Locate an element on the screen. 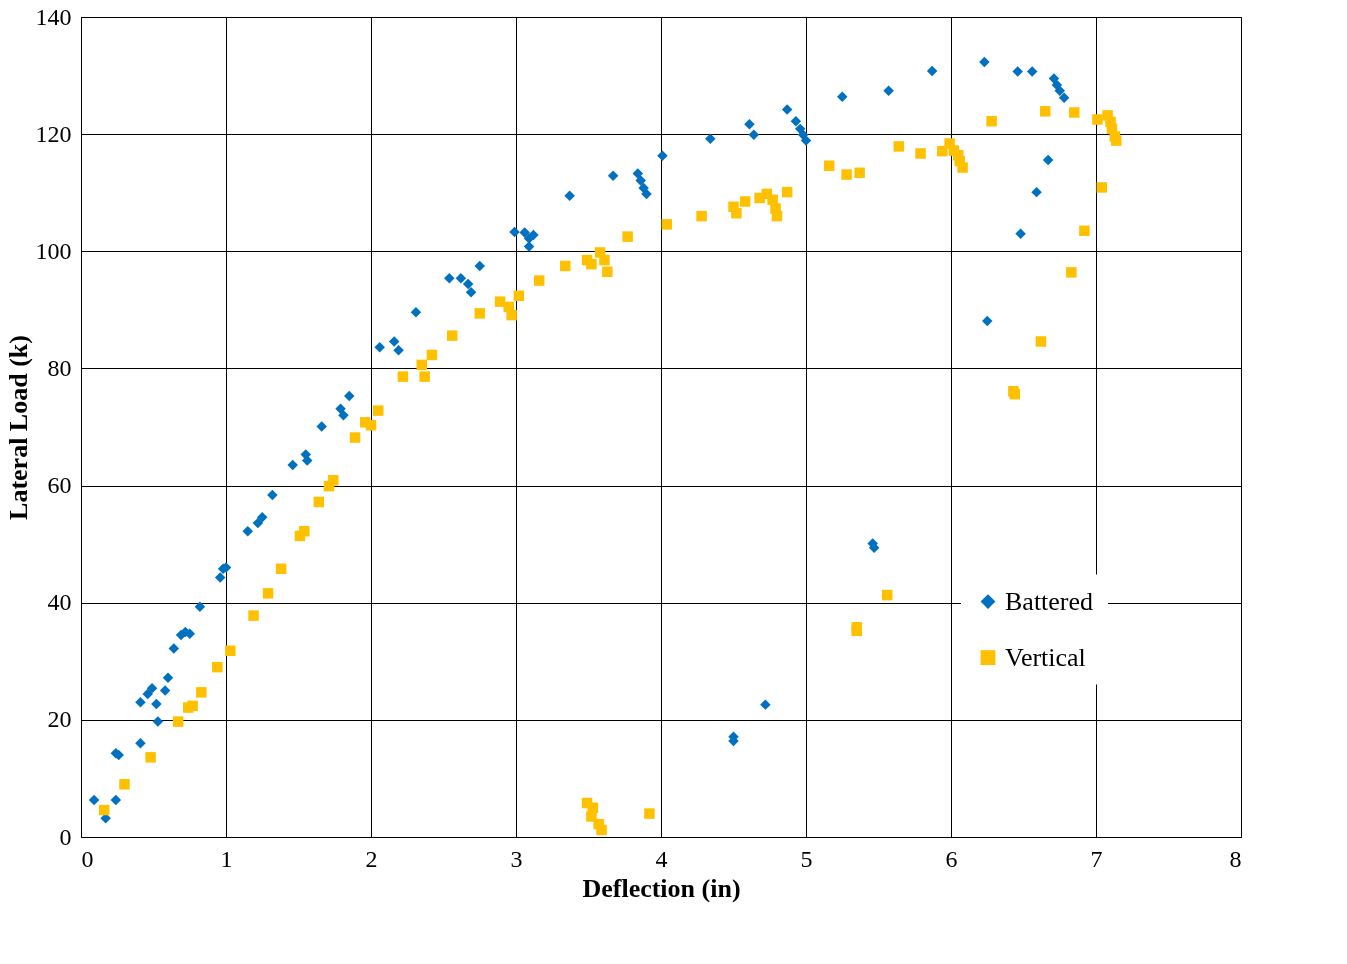  x-tick-label: 2 is located at coordinates (371, 858).